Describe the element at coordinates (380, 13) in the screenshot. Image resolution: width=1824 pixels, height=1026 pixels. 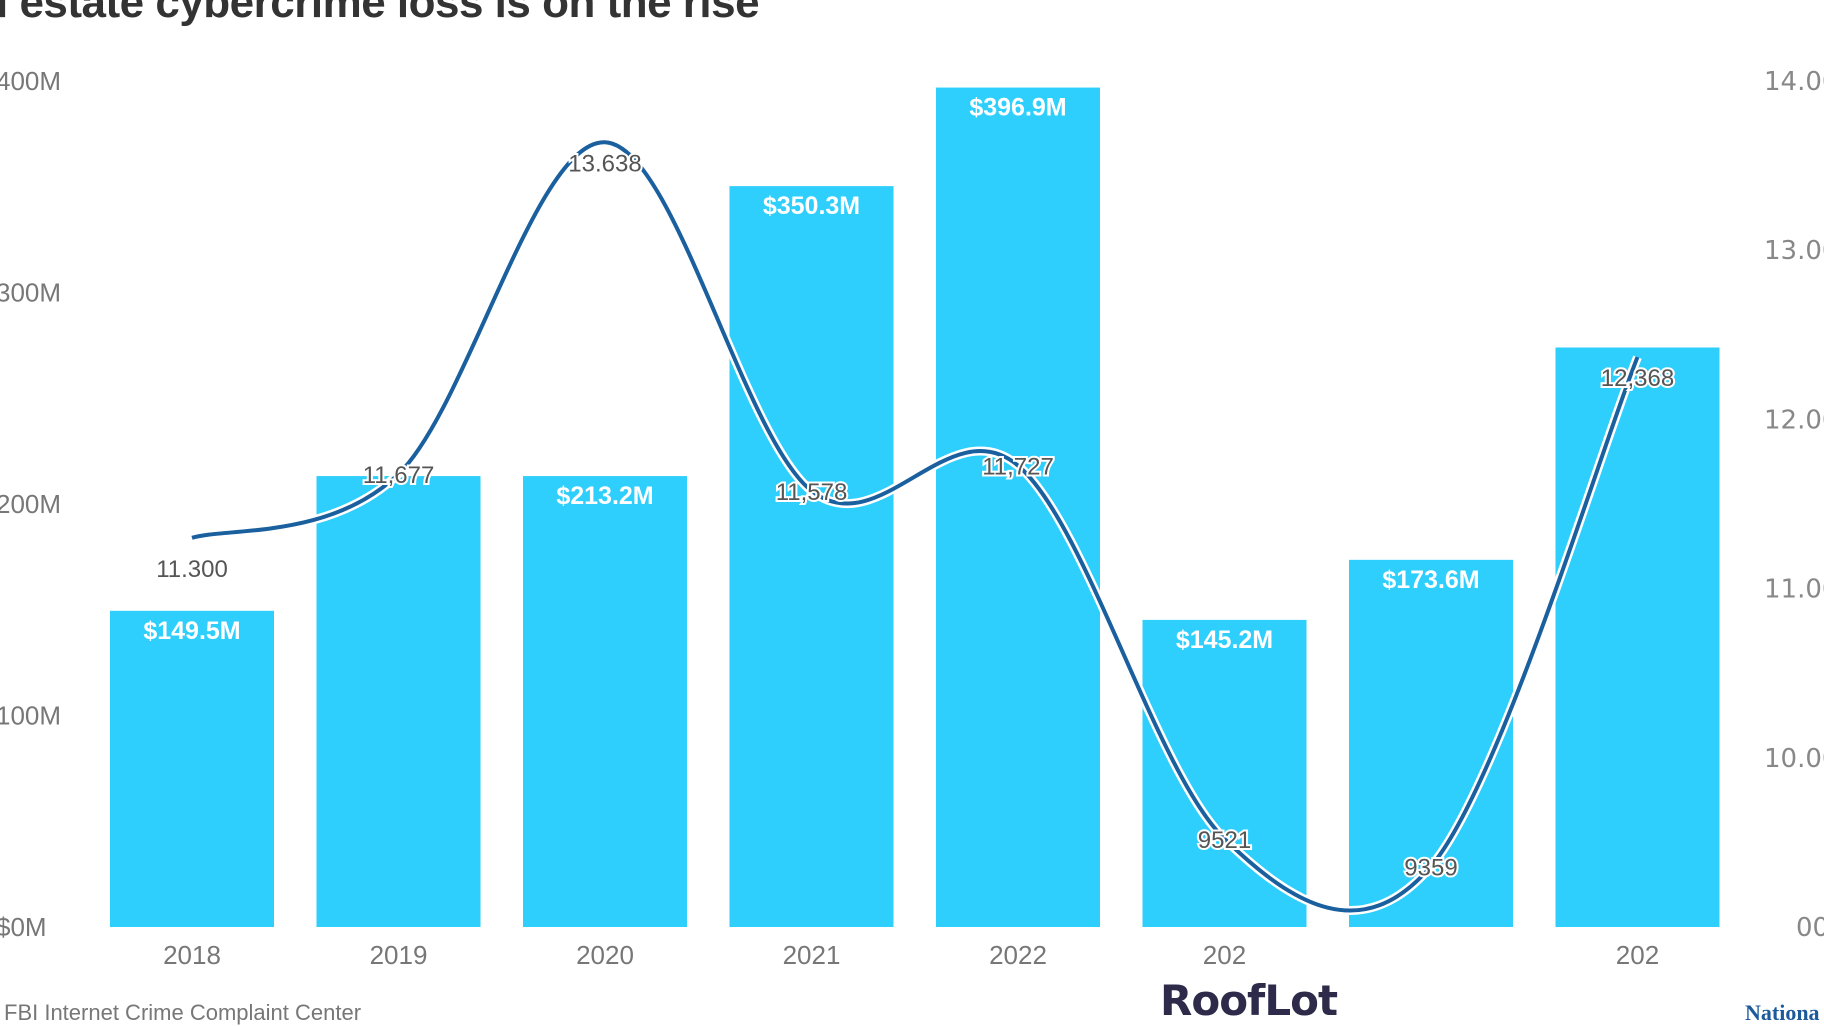
I see `chart-title: l estate cybercrime loss is on the rise` at that location.